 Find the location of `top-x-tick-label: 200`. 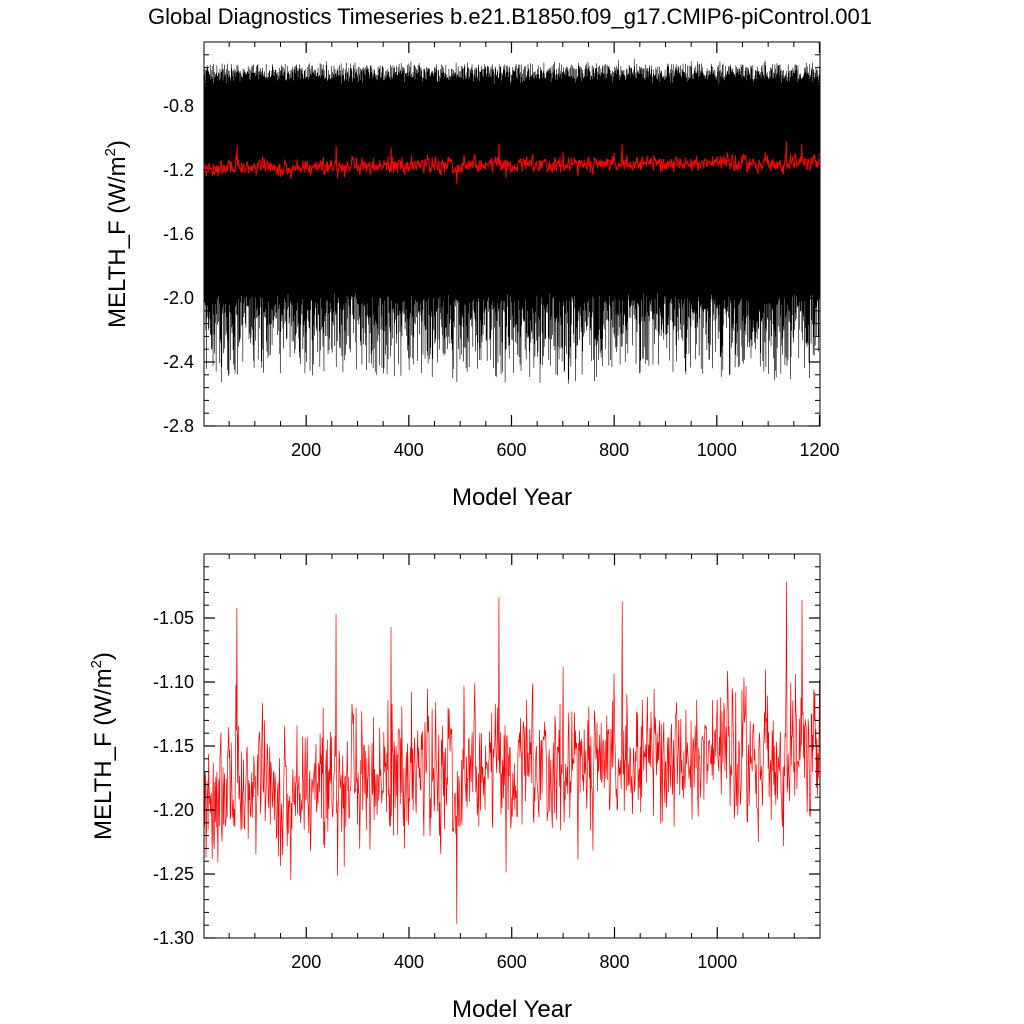

top-x-tick-label: 200 is located at coordinates (306, 450).